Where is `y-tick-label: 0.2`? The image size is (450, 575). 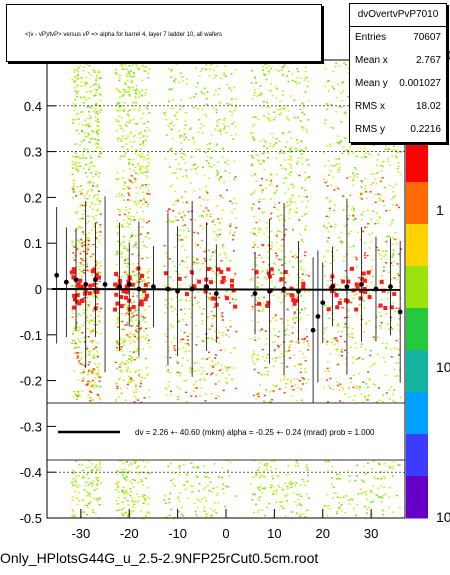 y-tick-label: 0.2 is located at coordinates (33, 197).